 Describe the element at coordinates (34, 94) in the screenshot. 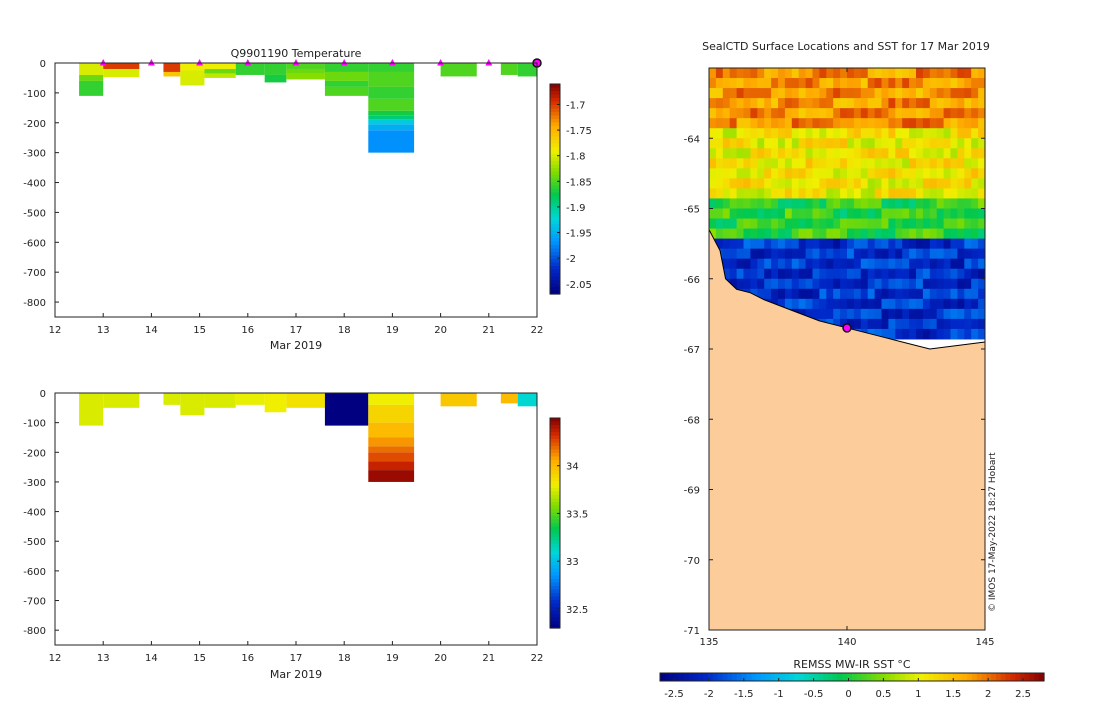

I see `y-tick-label: -100` at that location.